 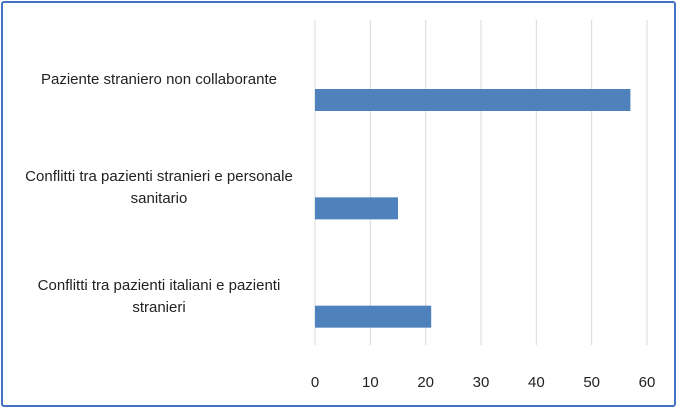 I want to click on x-tick-label: 50, so click(x=591, y=382).